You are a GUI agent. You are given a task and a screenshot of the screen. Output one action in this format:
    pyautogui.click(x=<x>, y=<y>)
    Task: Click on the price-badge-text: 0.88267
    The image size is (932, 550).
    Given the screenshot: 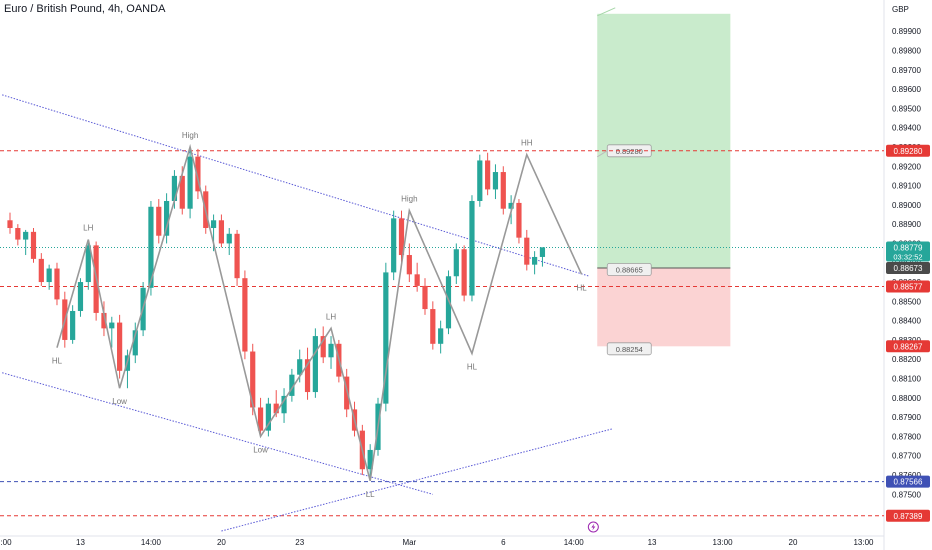 What is the action you would take?
    pyautogui.click(x=908, y=346)
    